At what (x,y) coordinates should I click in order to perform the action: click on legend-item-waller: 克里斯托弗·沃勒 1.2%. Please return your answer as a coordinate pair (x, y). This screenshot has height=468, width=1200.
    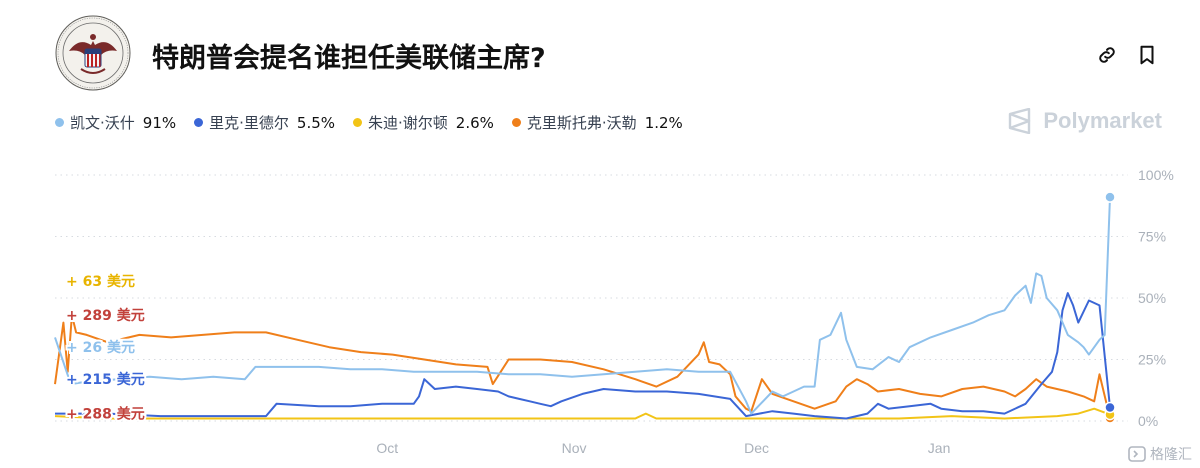
    Looking at the image, I should click on (597, 122).